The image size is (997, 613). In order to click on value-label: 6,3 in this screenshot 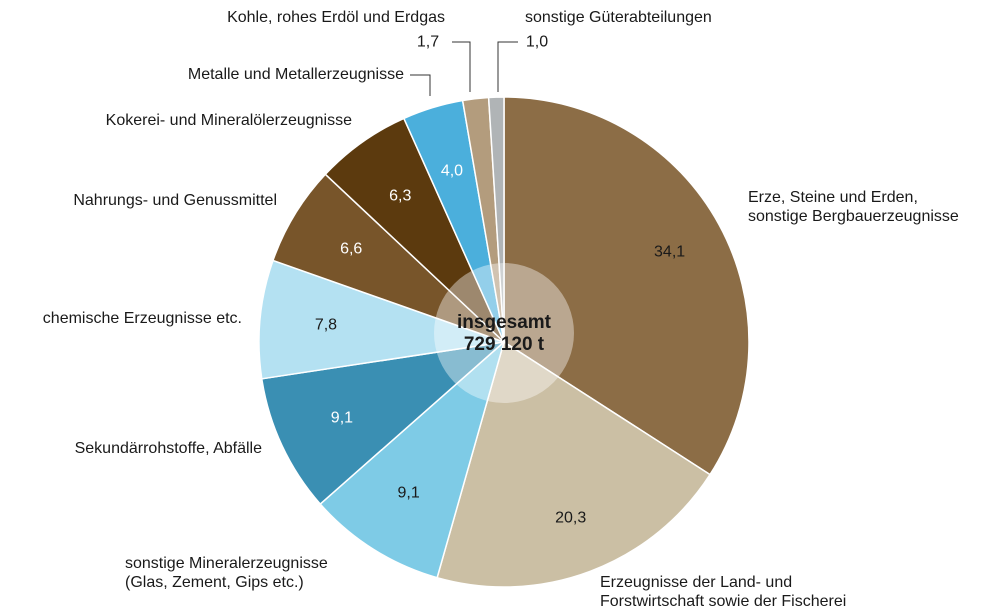, I will do `click(400, 196)`.